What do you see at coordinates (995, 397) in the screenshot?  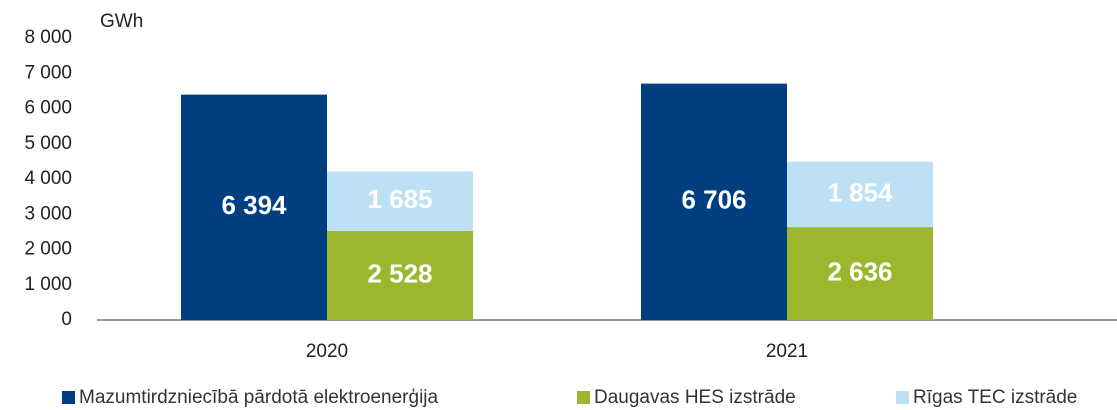 I see `legend-label: Rīgas TEC izstrāde` at bounding box center [995, 397].